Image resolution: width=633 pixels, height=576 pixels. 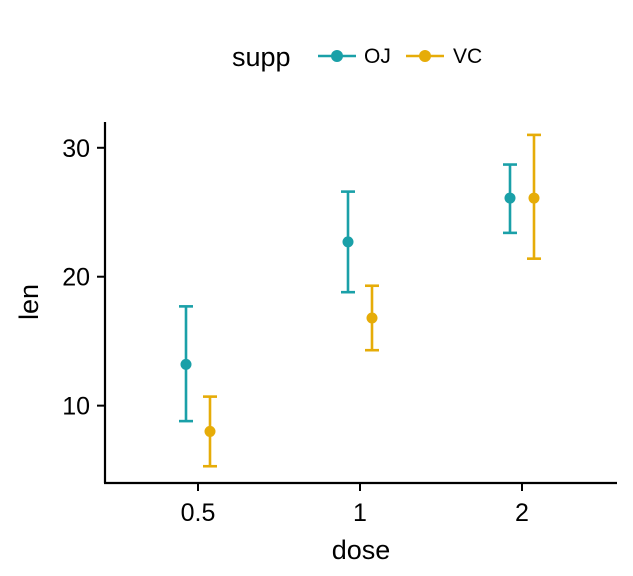 I want to click on point-oj-0.5, so click(x=186, y=364).